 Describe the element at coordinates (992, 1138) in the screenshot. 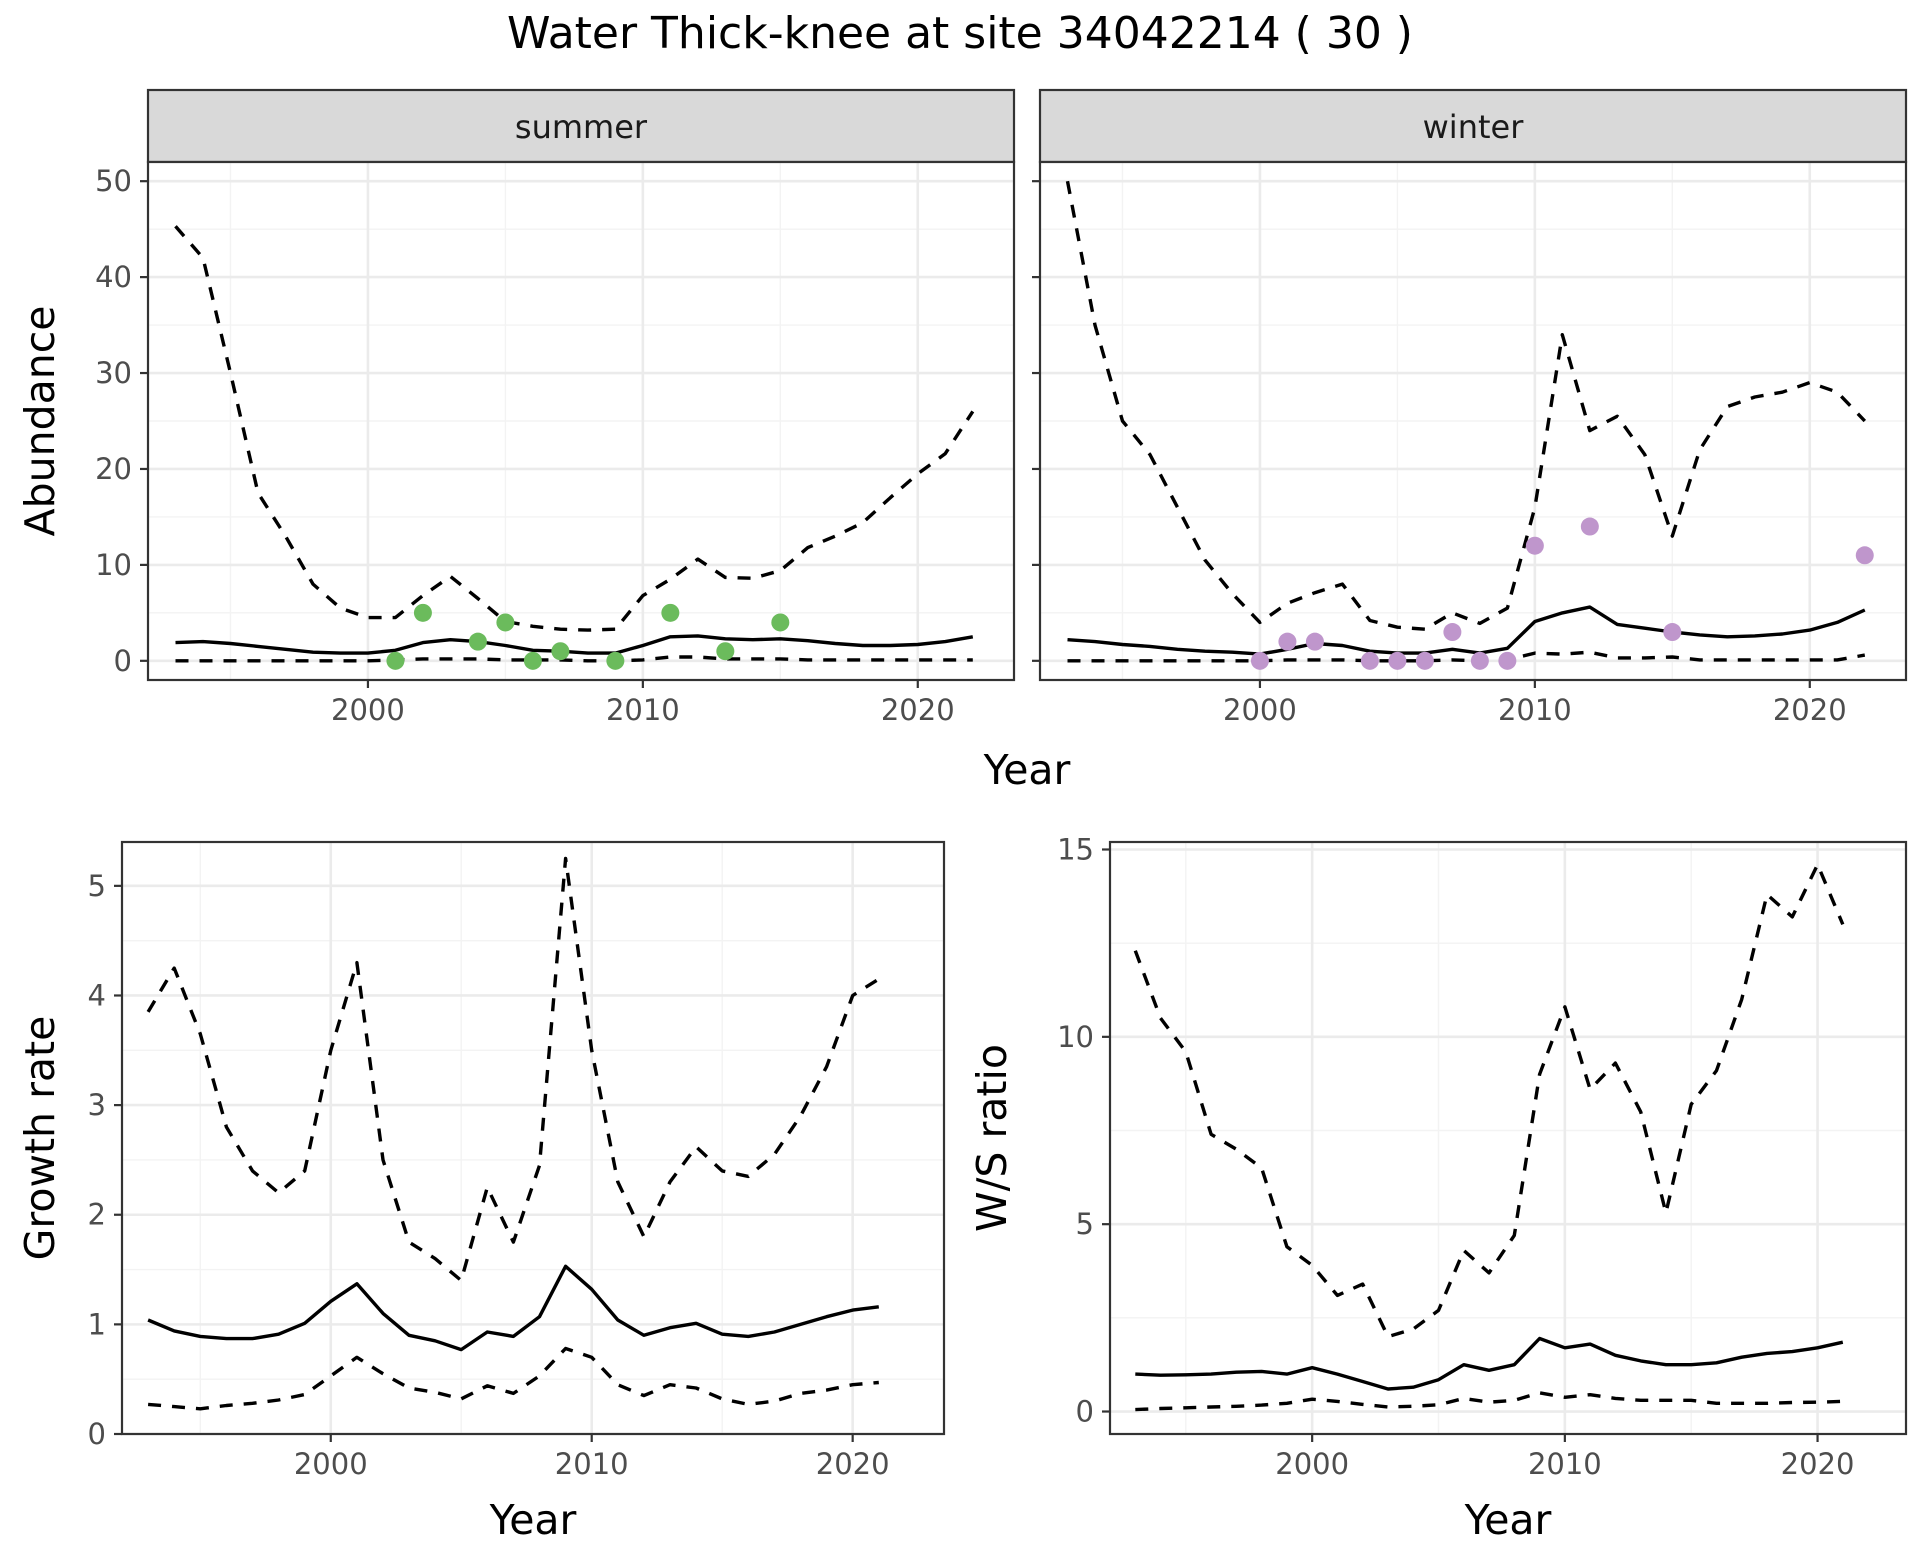

I see `y-axis-title-ws-ratio: W/S ratio` at that location.